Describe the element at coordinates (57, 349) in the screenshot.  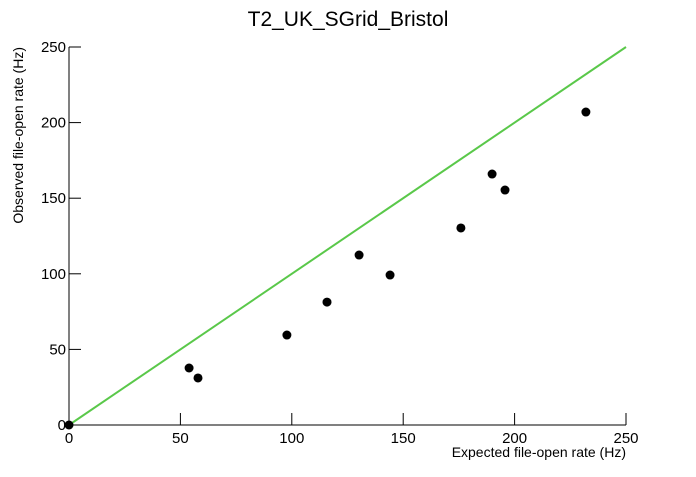
I see `y-tick-label: 50` at that location.